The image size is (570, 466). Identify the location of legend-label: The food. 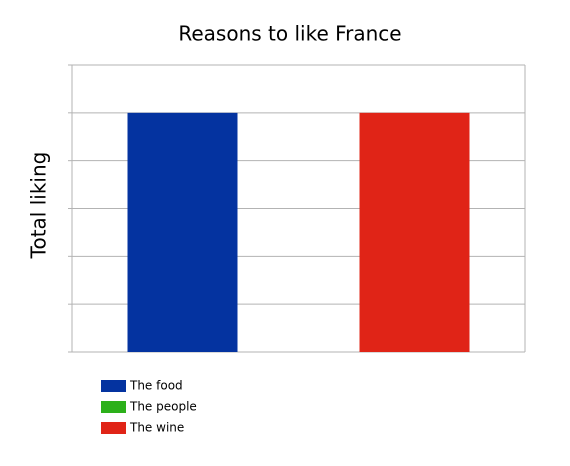
(156, 386).